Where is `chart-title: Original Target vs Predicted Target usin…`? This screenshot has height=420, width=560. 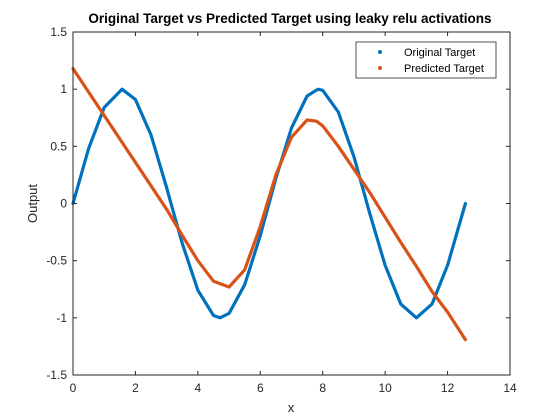
chart-title: Original Target vs Predicted Target usin… is located at coordinates (289, 18).